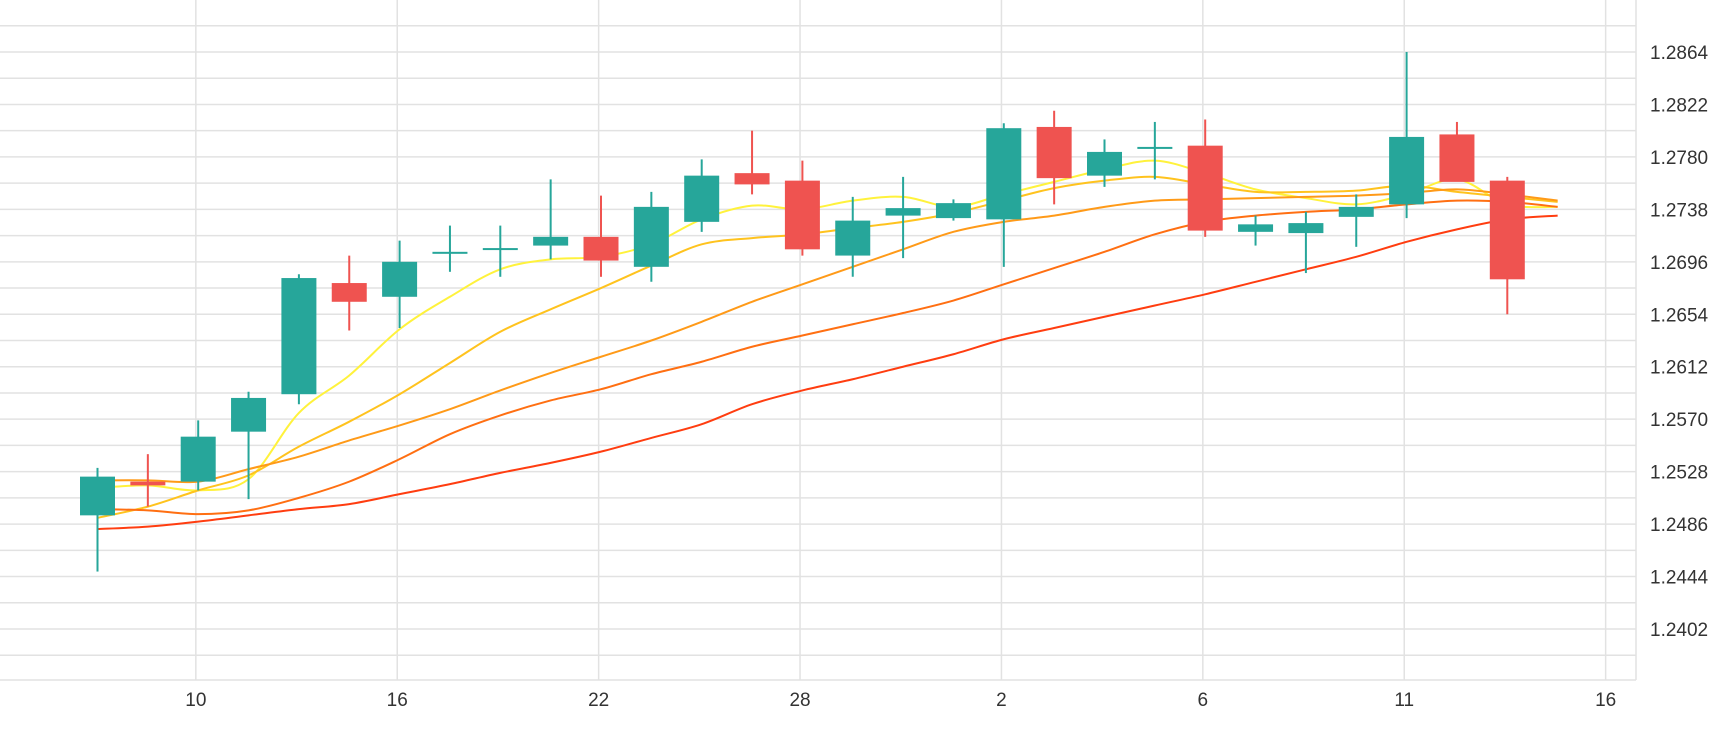 This screenshot has width=1730, height=730. I want to click on y-tick-label: 1.2612, so click(1679, 368).